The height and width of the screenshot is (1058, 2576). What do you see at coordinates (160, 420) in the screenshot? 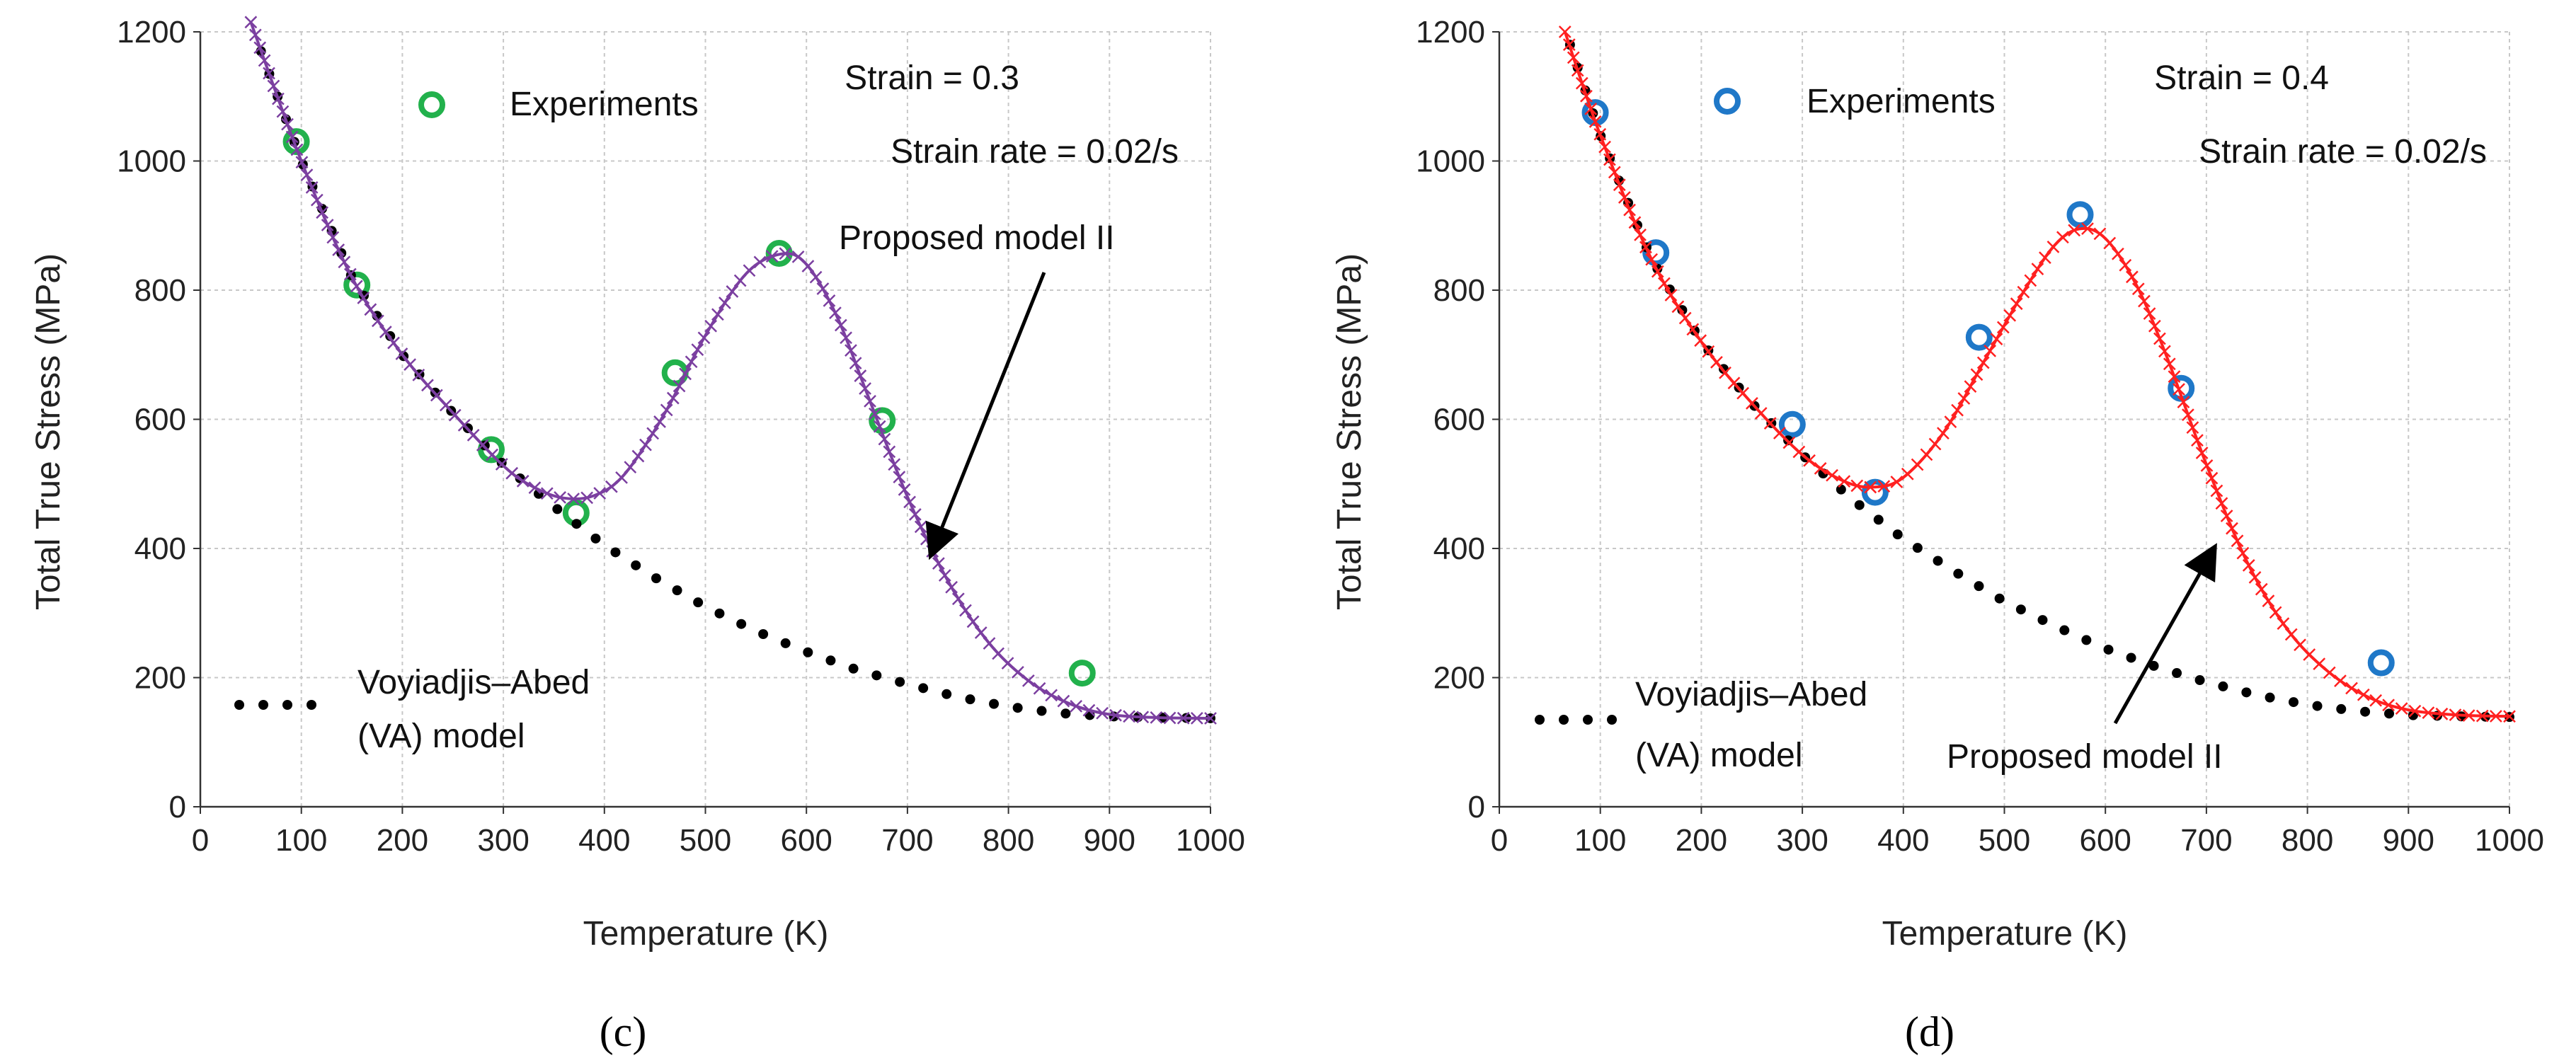
I see `y-tick-label: 600` at bounding box center [160, 420].